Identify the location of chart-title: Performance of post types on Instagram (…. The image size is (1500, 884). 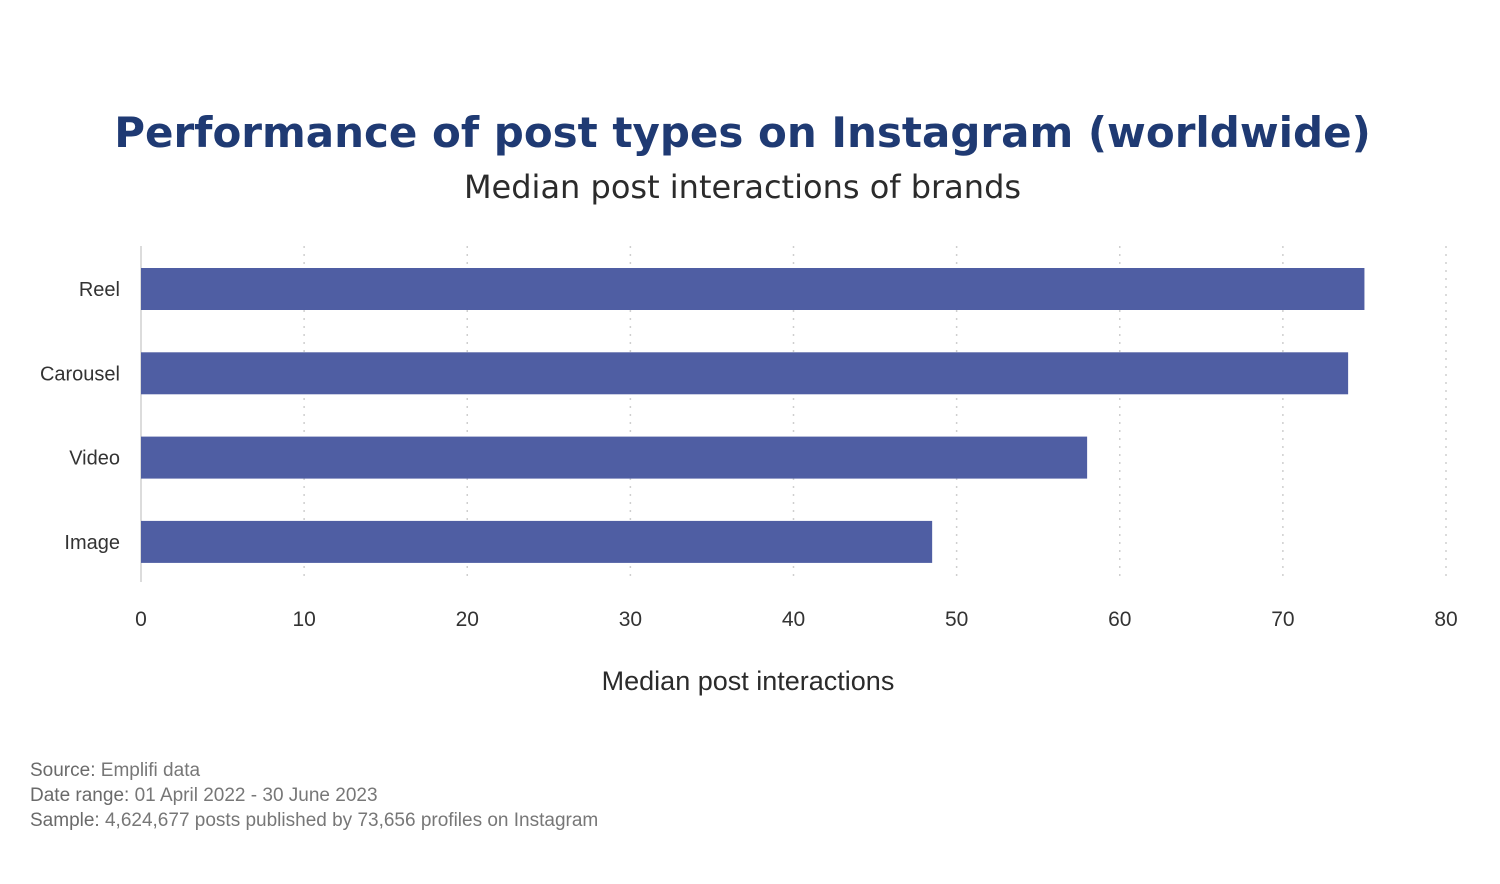
(742, 132).